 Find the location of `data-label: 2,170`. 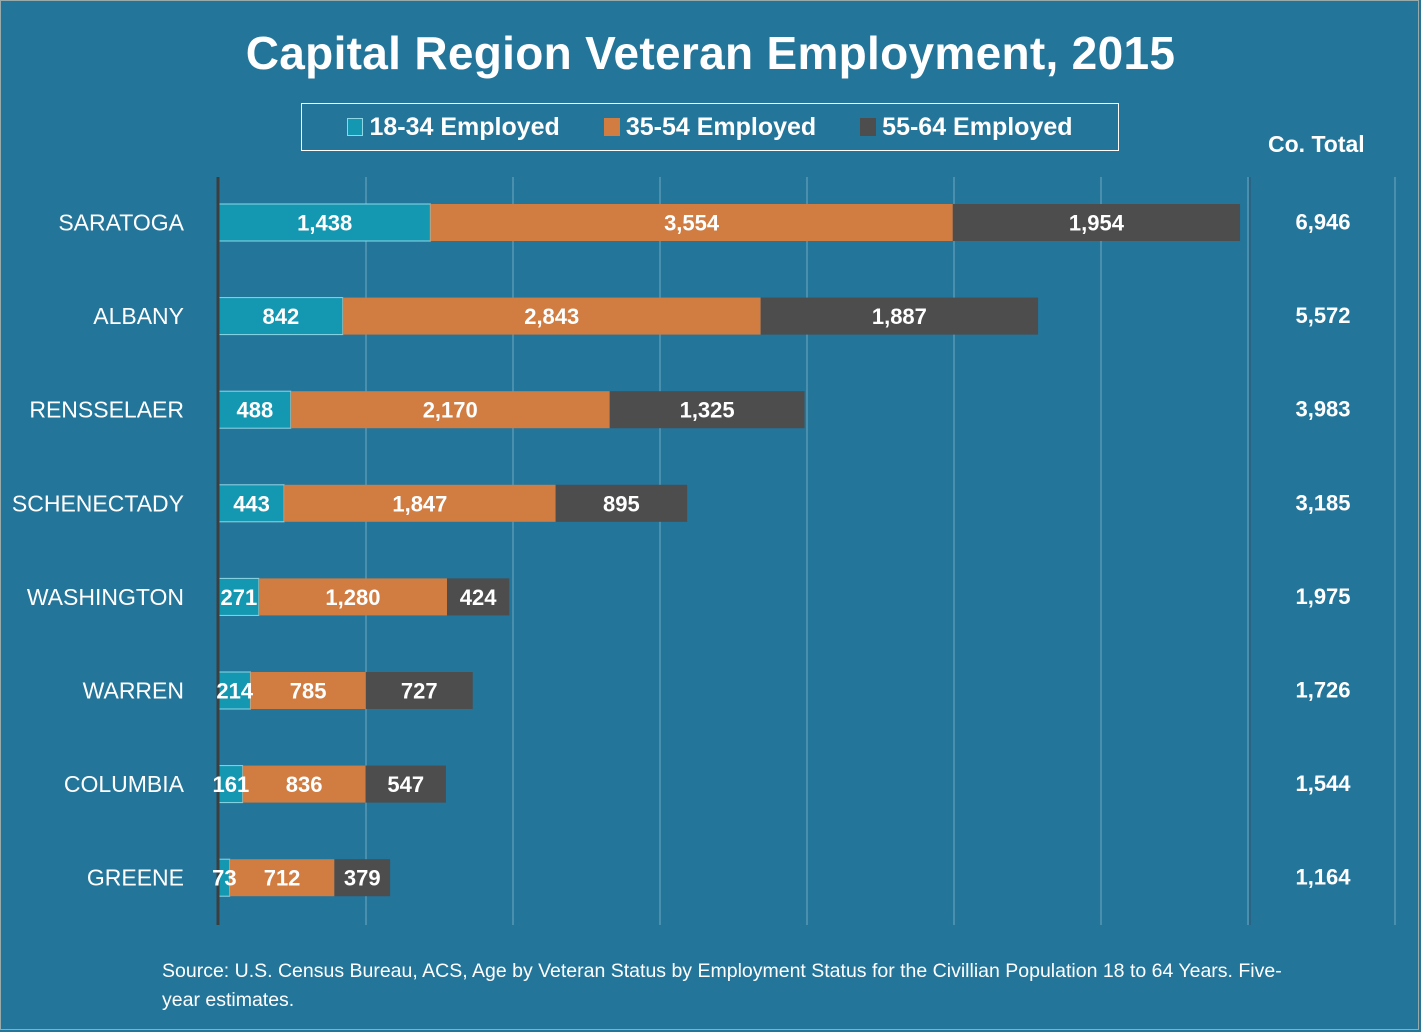

data-label: 2,170 is located at coordinates (450, 410).